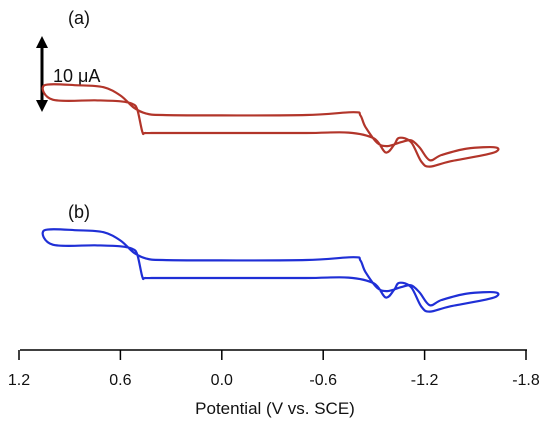 This screenshot has width=550, height=429. I want to click on x-axis-label: Potential (V vs. SCE), so click(275, 408).